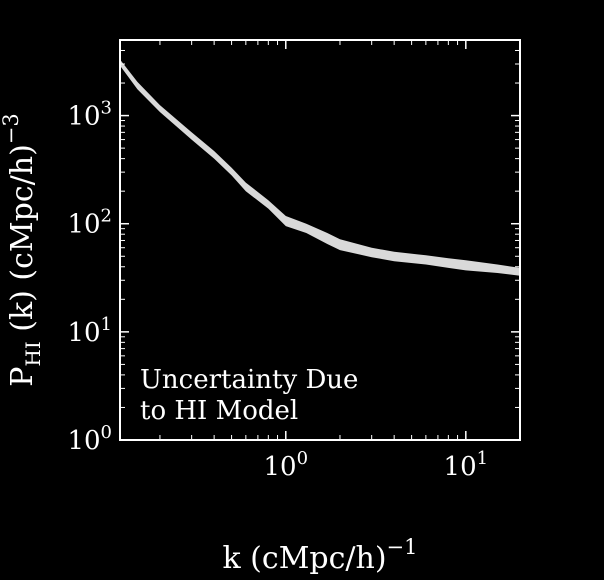 The width and height of the screenshot is (604, 580). What do you see at coordinates (22, 250) in the screenshot?
I see `y-axis-label: PHI (k) (cMpc/h)−3` at bounding box center [22, 250].